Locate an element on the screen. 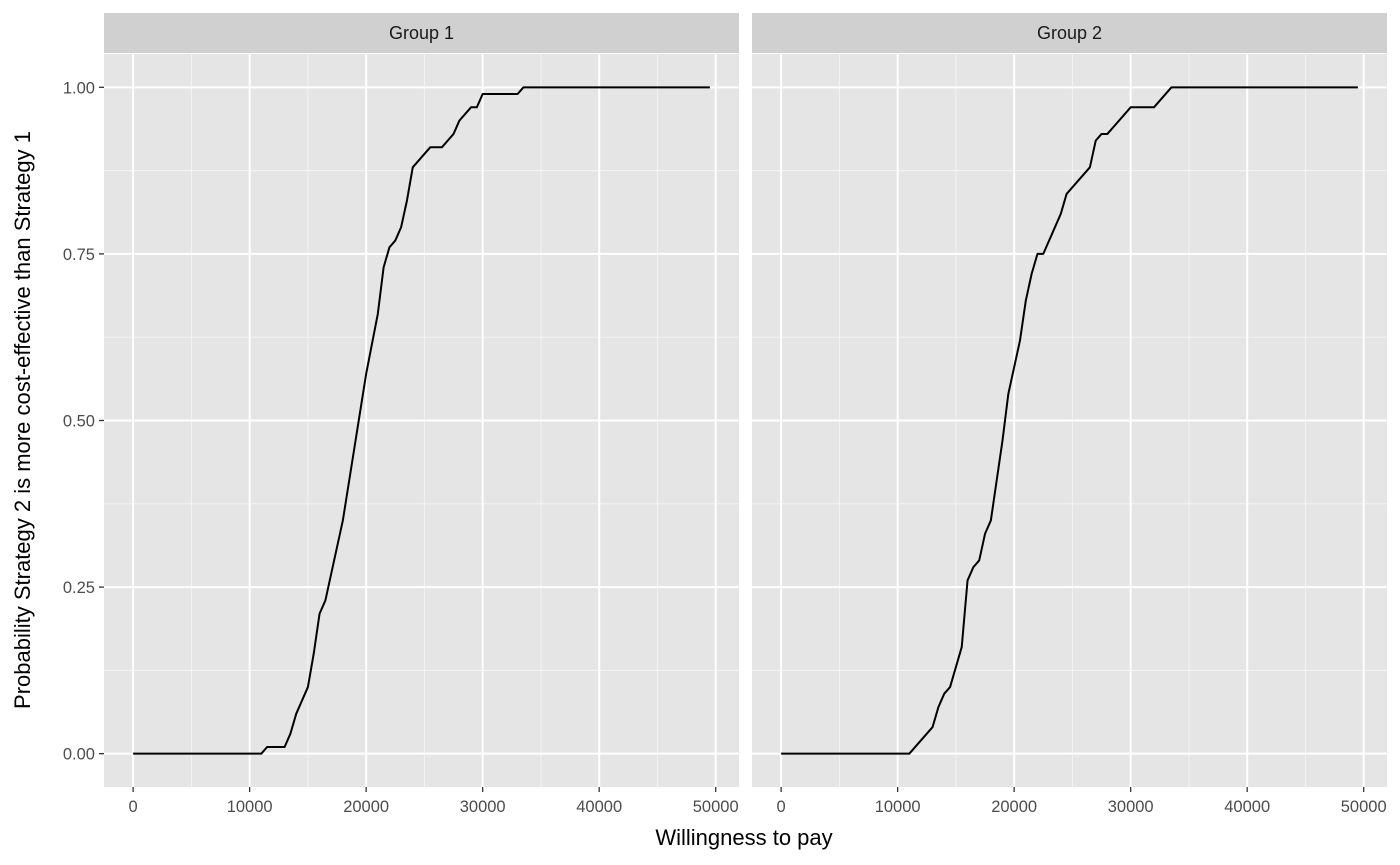 This screenshot has width=1400, height=865. facet-strip-label: Group 1 is located at coordinates (421, 33).